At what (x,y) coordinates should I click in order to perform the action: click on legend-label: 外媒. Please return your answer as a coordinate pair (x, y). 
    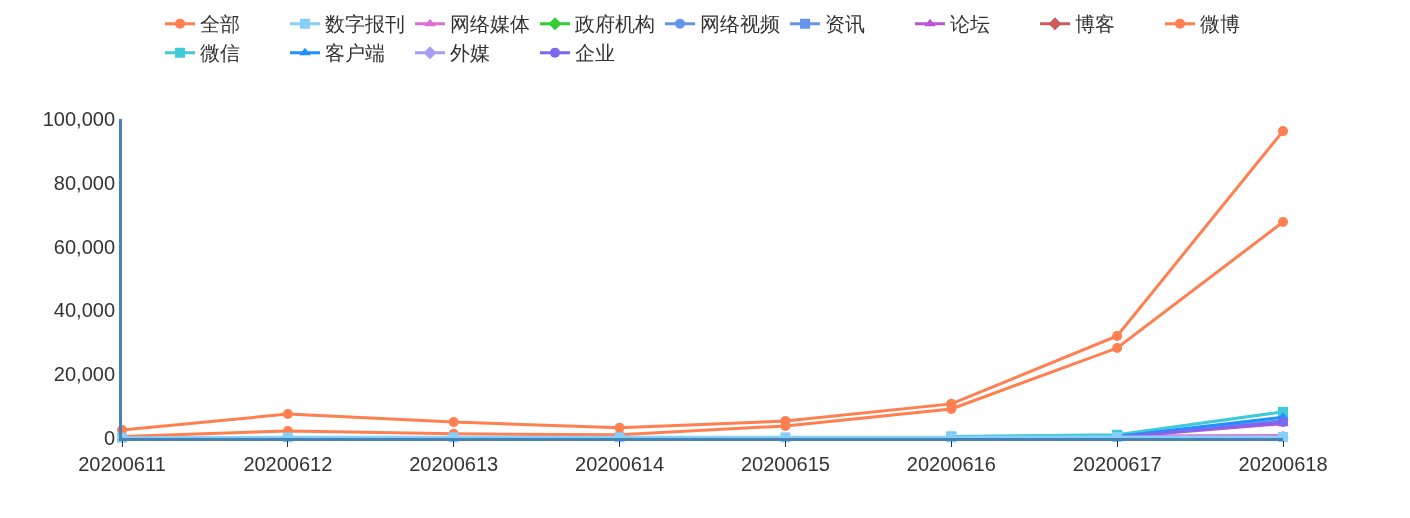
    Looking at the image, I should click on (470, 53).